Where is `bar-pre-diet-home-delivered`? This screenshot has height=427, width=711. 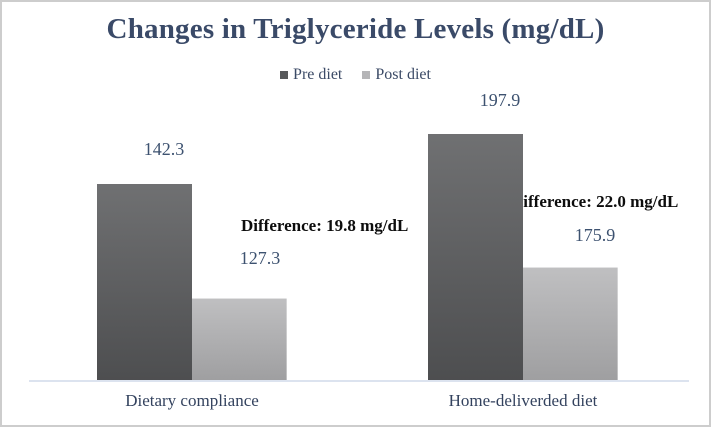
bar-pre-diet-home-delivered is located at coordinates (475, 257).